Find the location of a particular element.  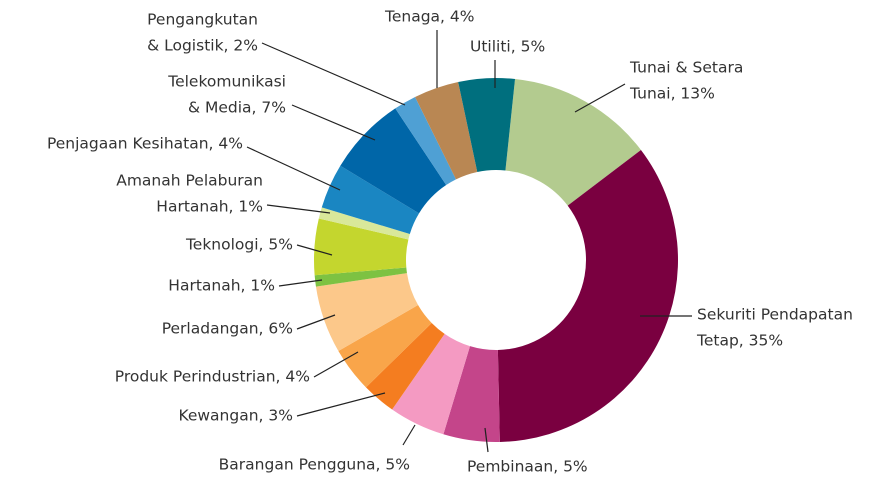

slice-label: Produk Perindustrian, 4% is located at coordinates (212, 377).